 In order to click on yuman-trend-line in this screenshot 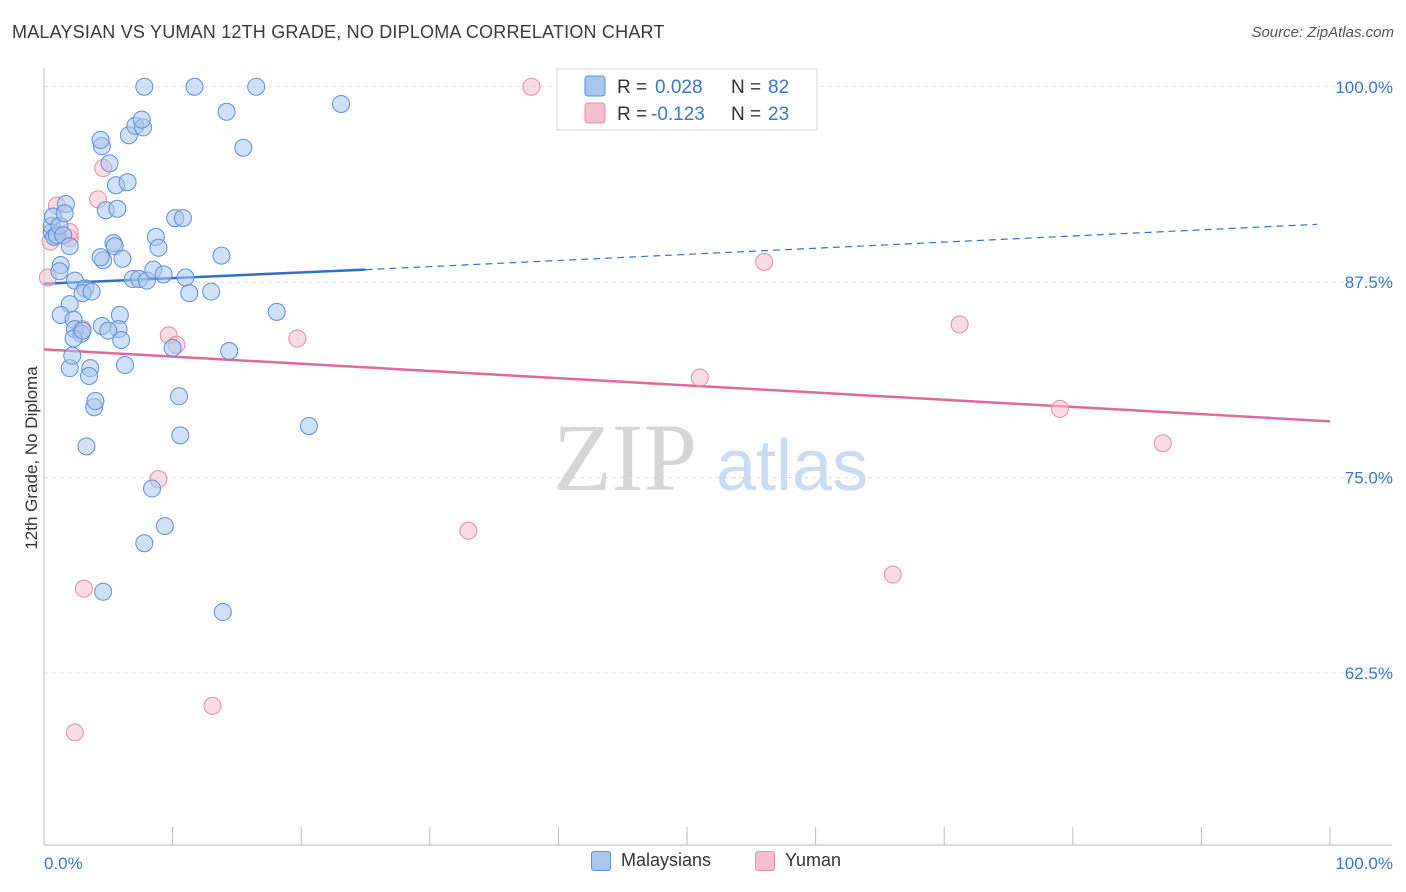, I will do `click(687, 385)`.